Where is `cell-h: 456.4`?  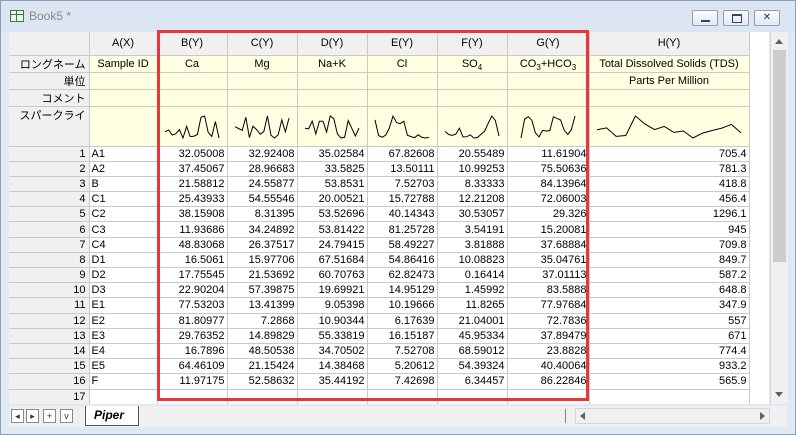 cell-h: 456.4 is located at coordinates (669, 199).